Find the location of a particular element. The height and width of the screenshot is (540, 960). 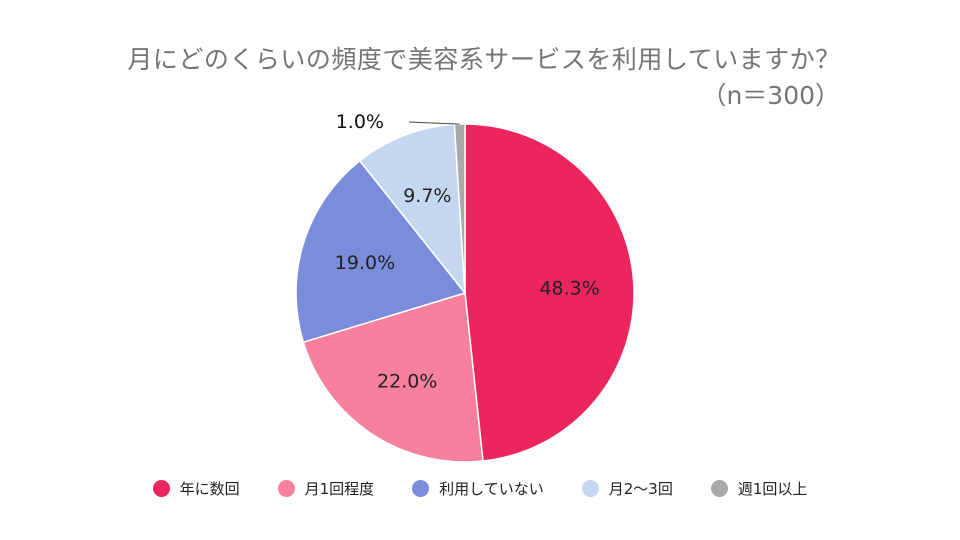

slice-value-label: 19.0% is located at coordinates (365, 263).